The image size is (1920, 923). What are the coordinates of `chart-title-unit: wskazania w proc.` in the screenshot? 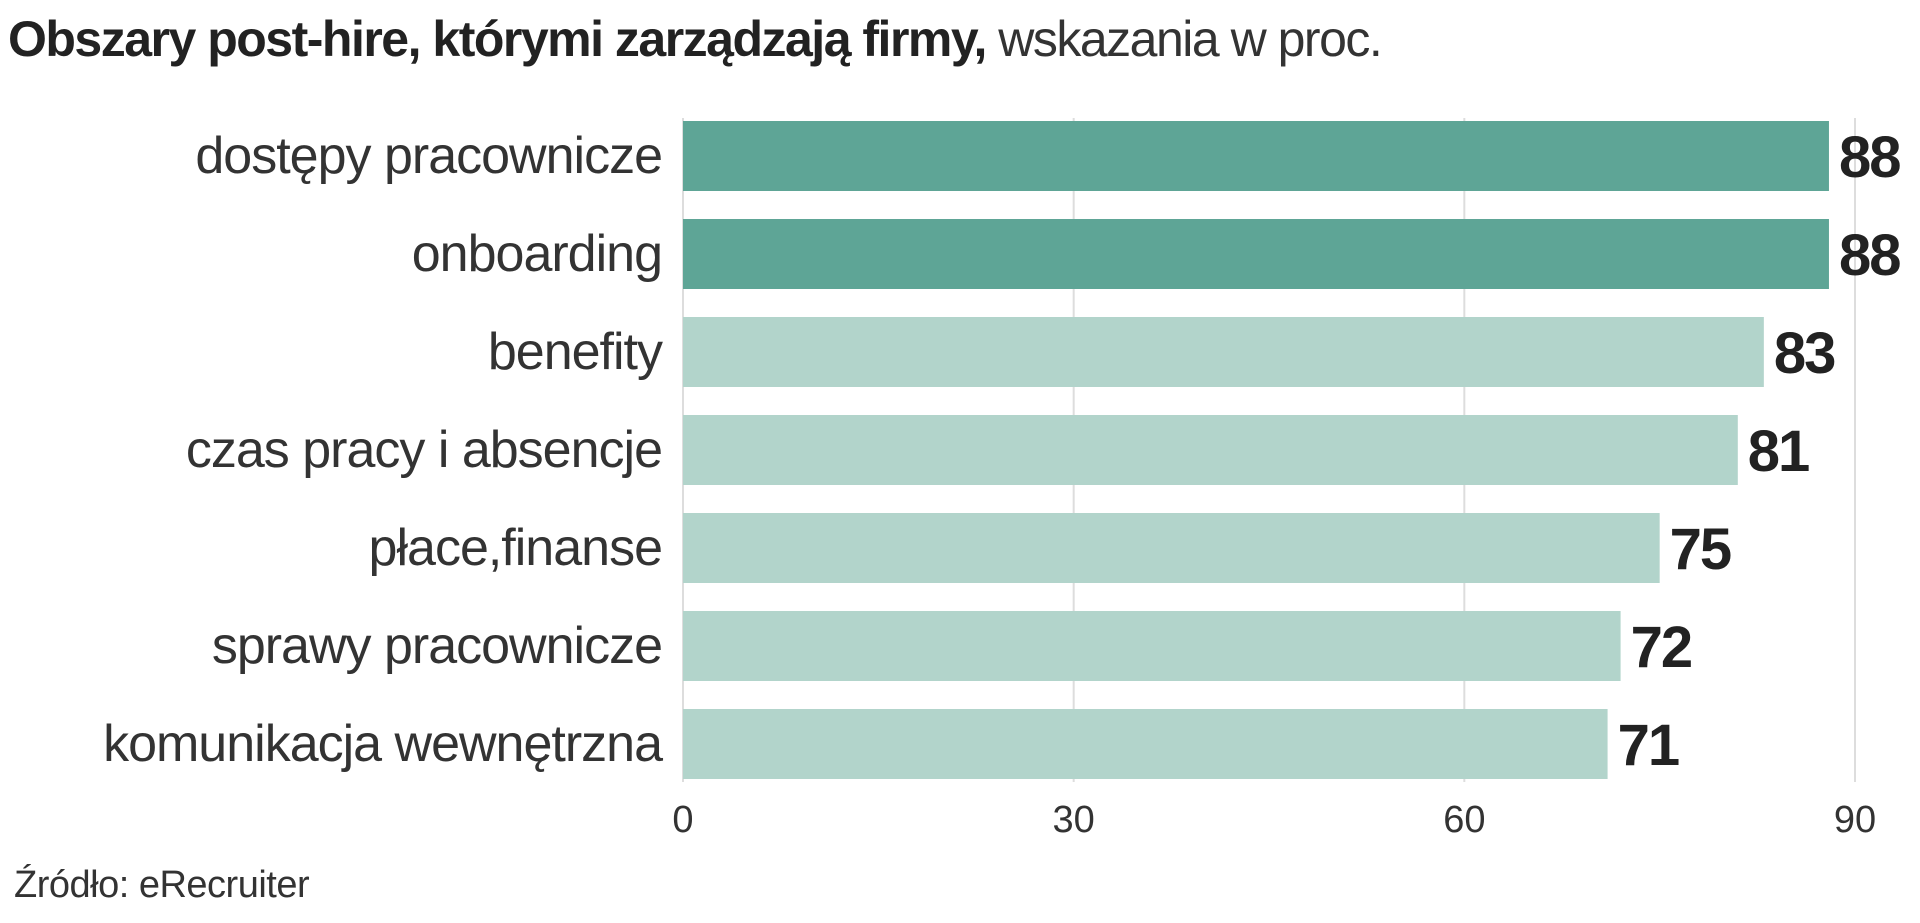 It's located at (1190, 39).